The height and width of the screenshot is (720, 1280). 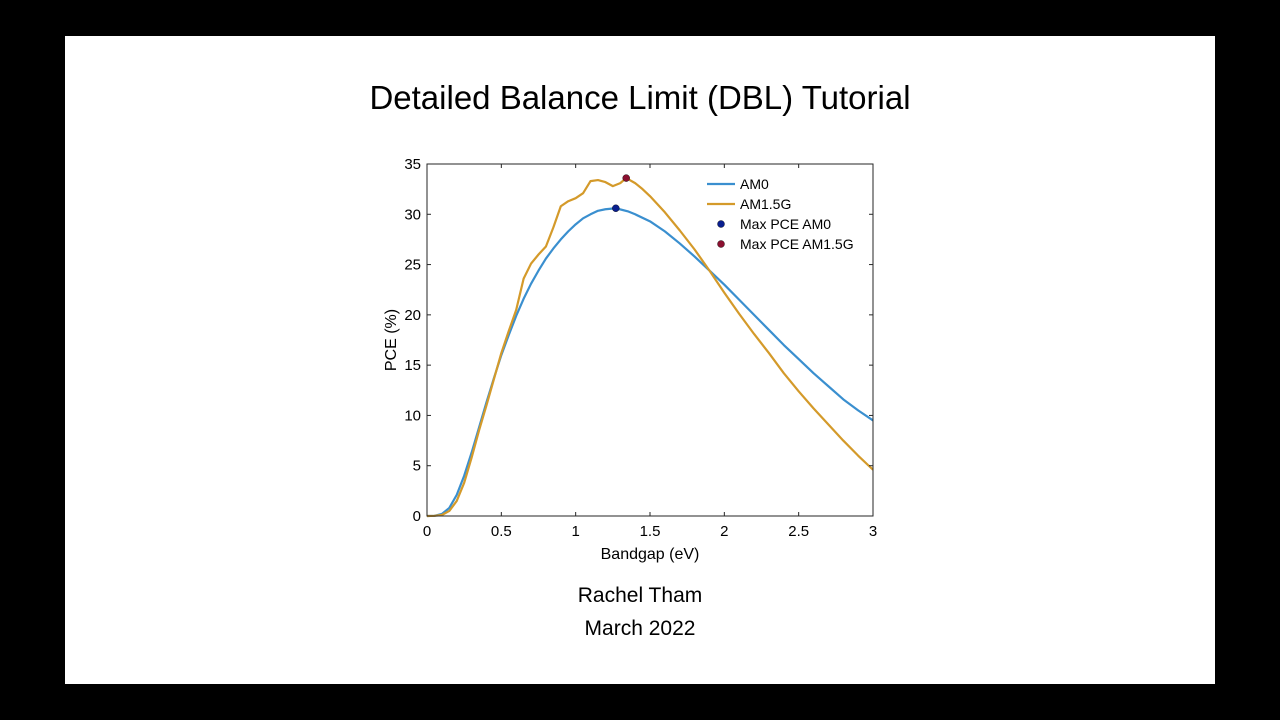 What do you see at coordinates (640, 595) in the screenshot?
I see `author-name: Rachel Tham` at bounding box center [640, 595].